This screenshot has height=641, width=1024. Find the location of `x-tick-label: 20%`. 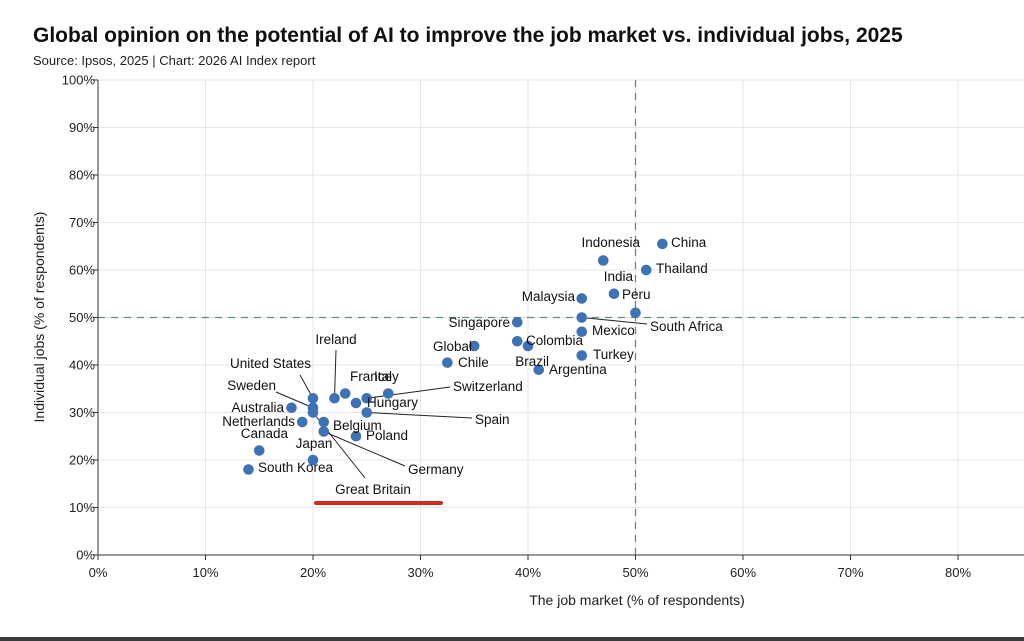

x-tick-label: 20% is located at coordinates (313, 572).